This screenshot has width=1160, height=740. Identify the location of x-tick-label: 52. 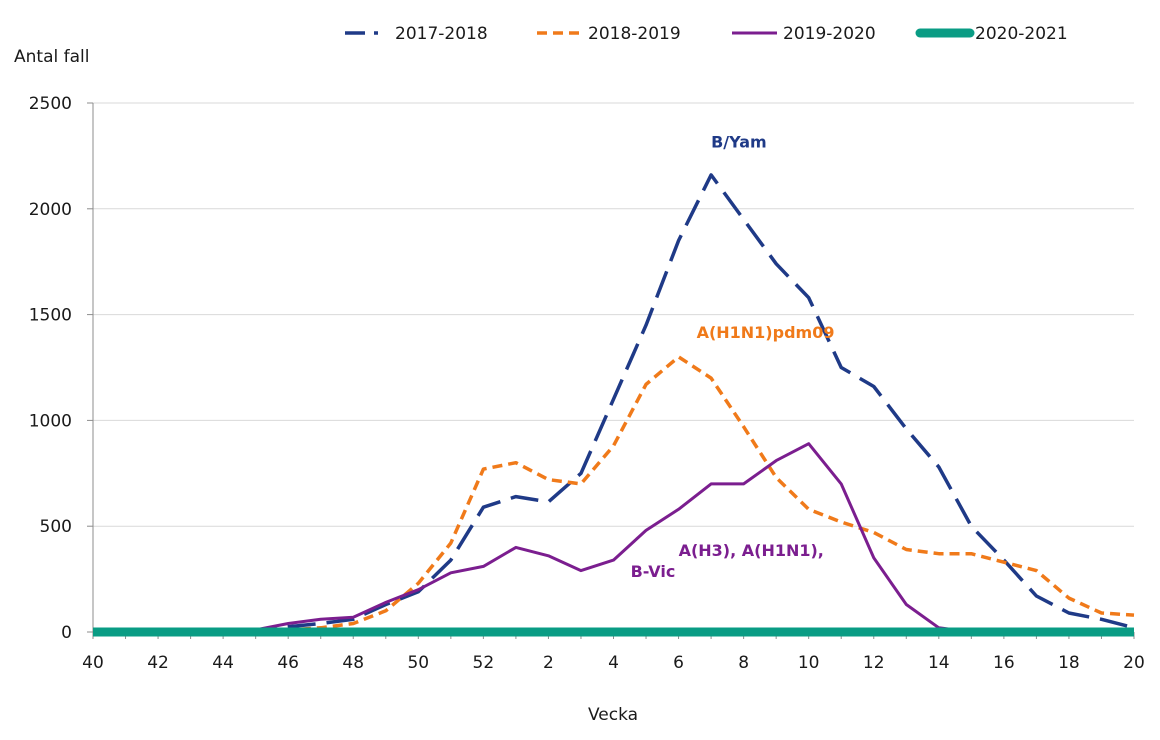
(484, 663).